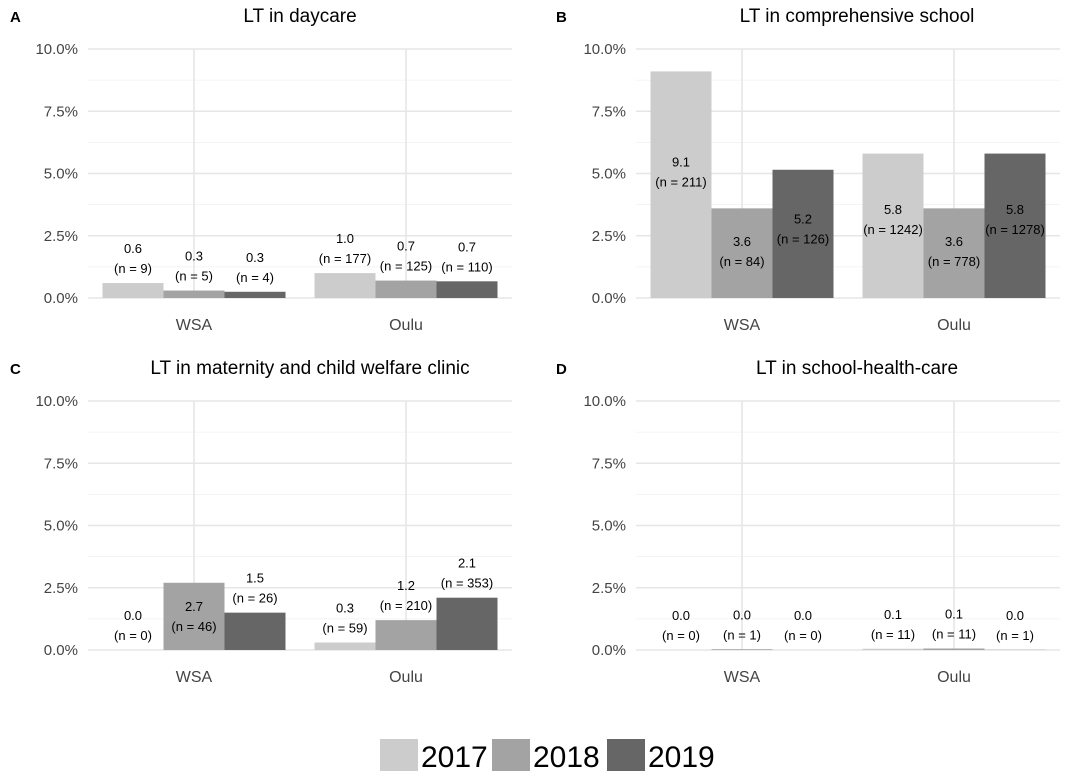 The image size is (1084, 777). I want to click on bar-n-label: (n = 26), so click(254, 598).